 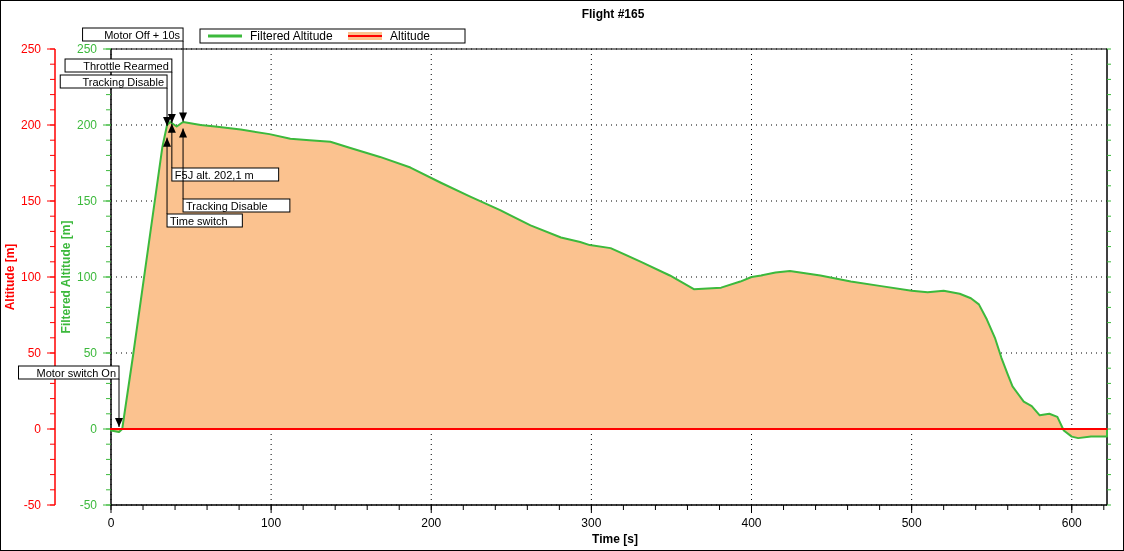 I want to click on y-tick-label: 100, so click(x=31, y=277).